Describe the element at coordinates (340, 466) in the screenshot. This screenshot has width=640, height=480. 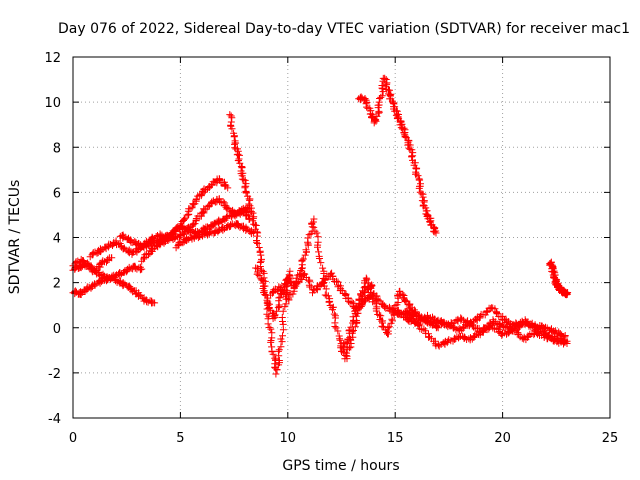
I see `x-axis-label: GPS time / hours` at that location.